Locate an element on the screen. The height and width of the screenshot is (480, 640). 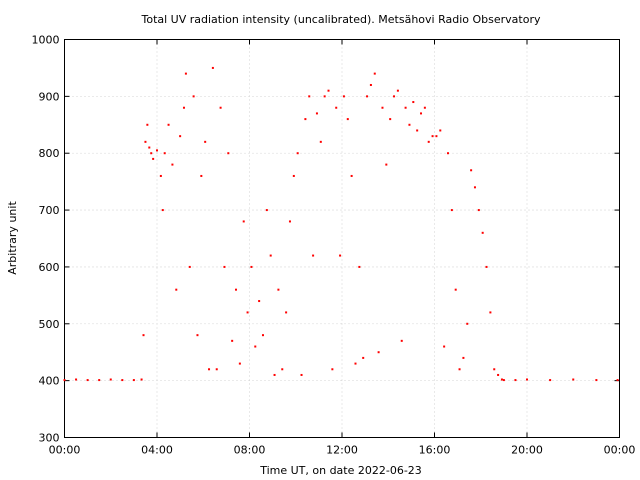
y-tick-label: 800 is located at coordinates (49, 153).